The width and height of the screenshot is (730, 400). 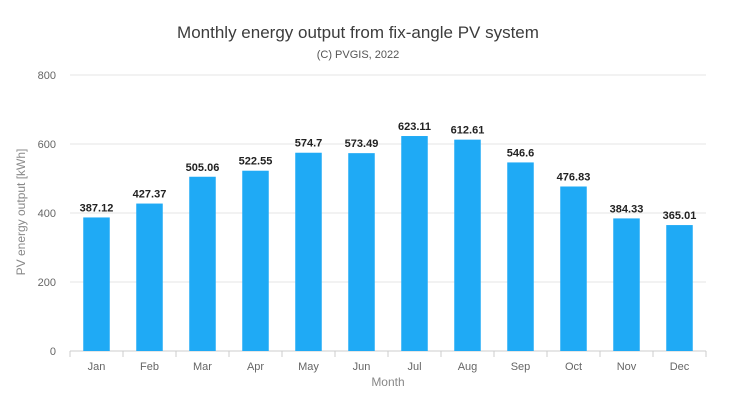 I want to click on data-label: 522.55, so click(x=256, y=162).